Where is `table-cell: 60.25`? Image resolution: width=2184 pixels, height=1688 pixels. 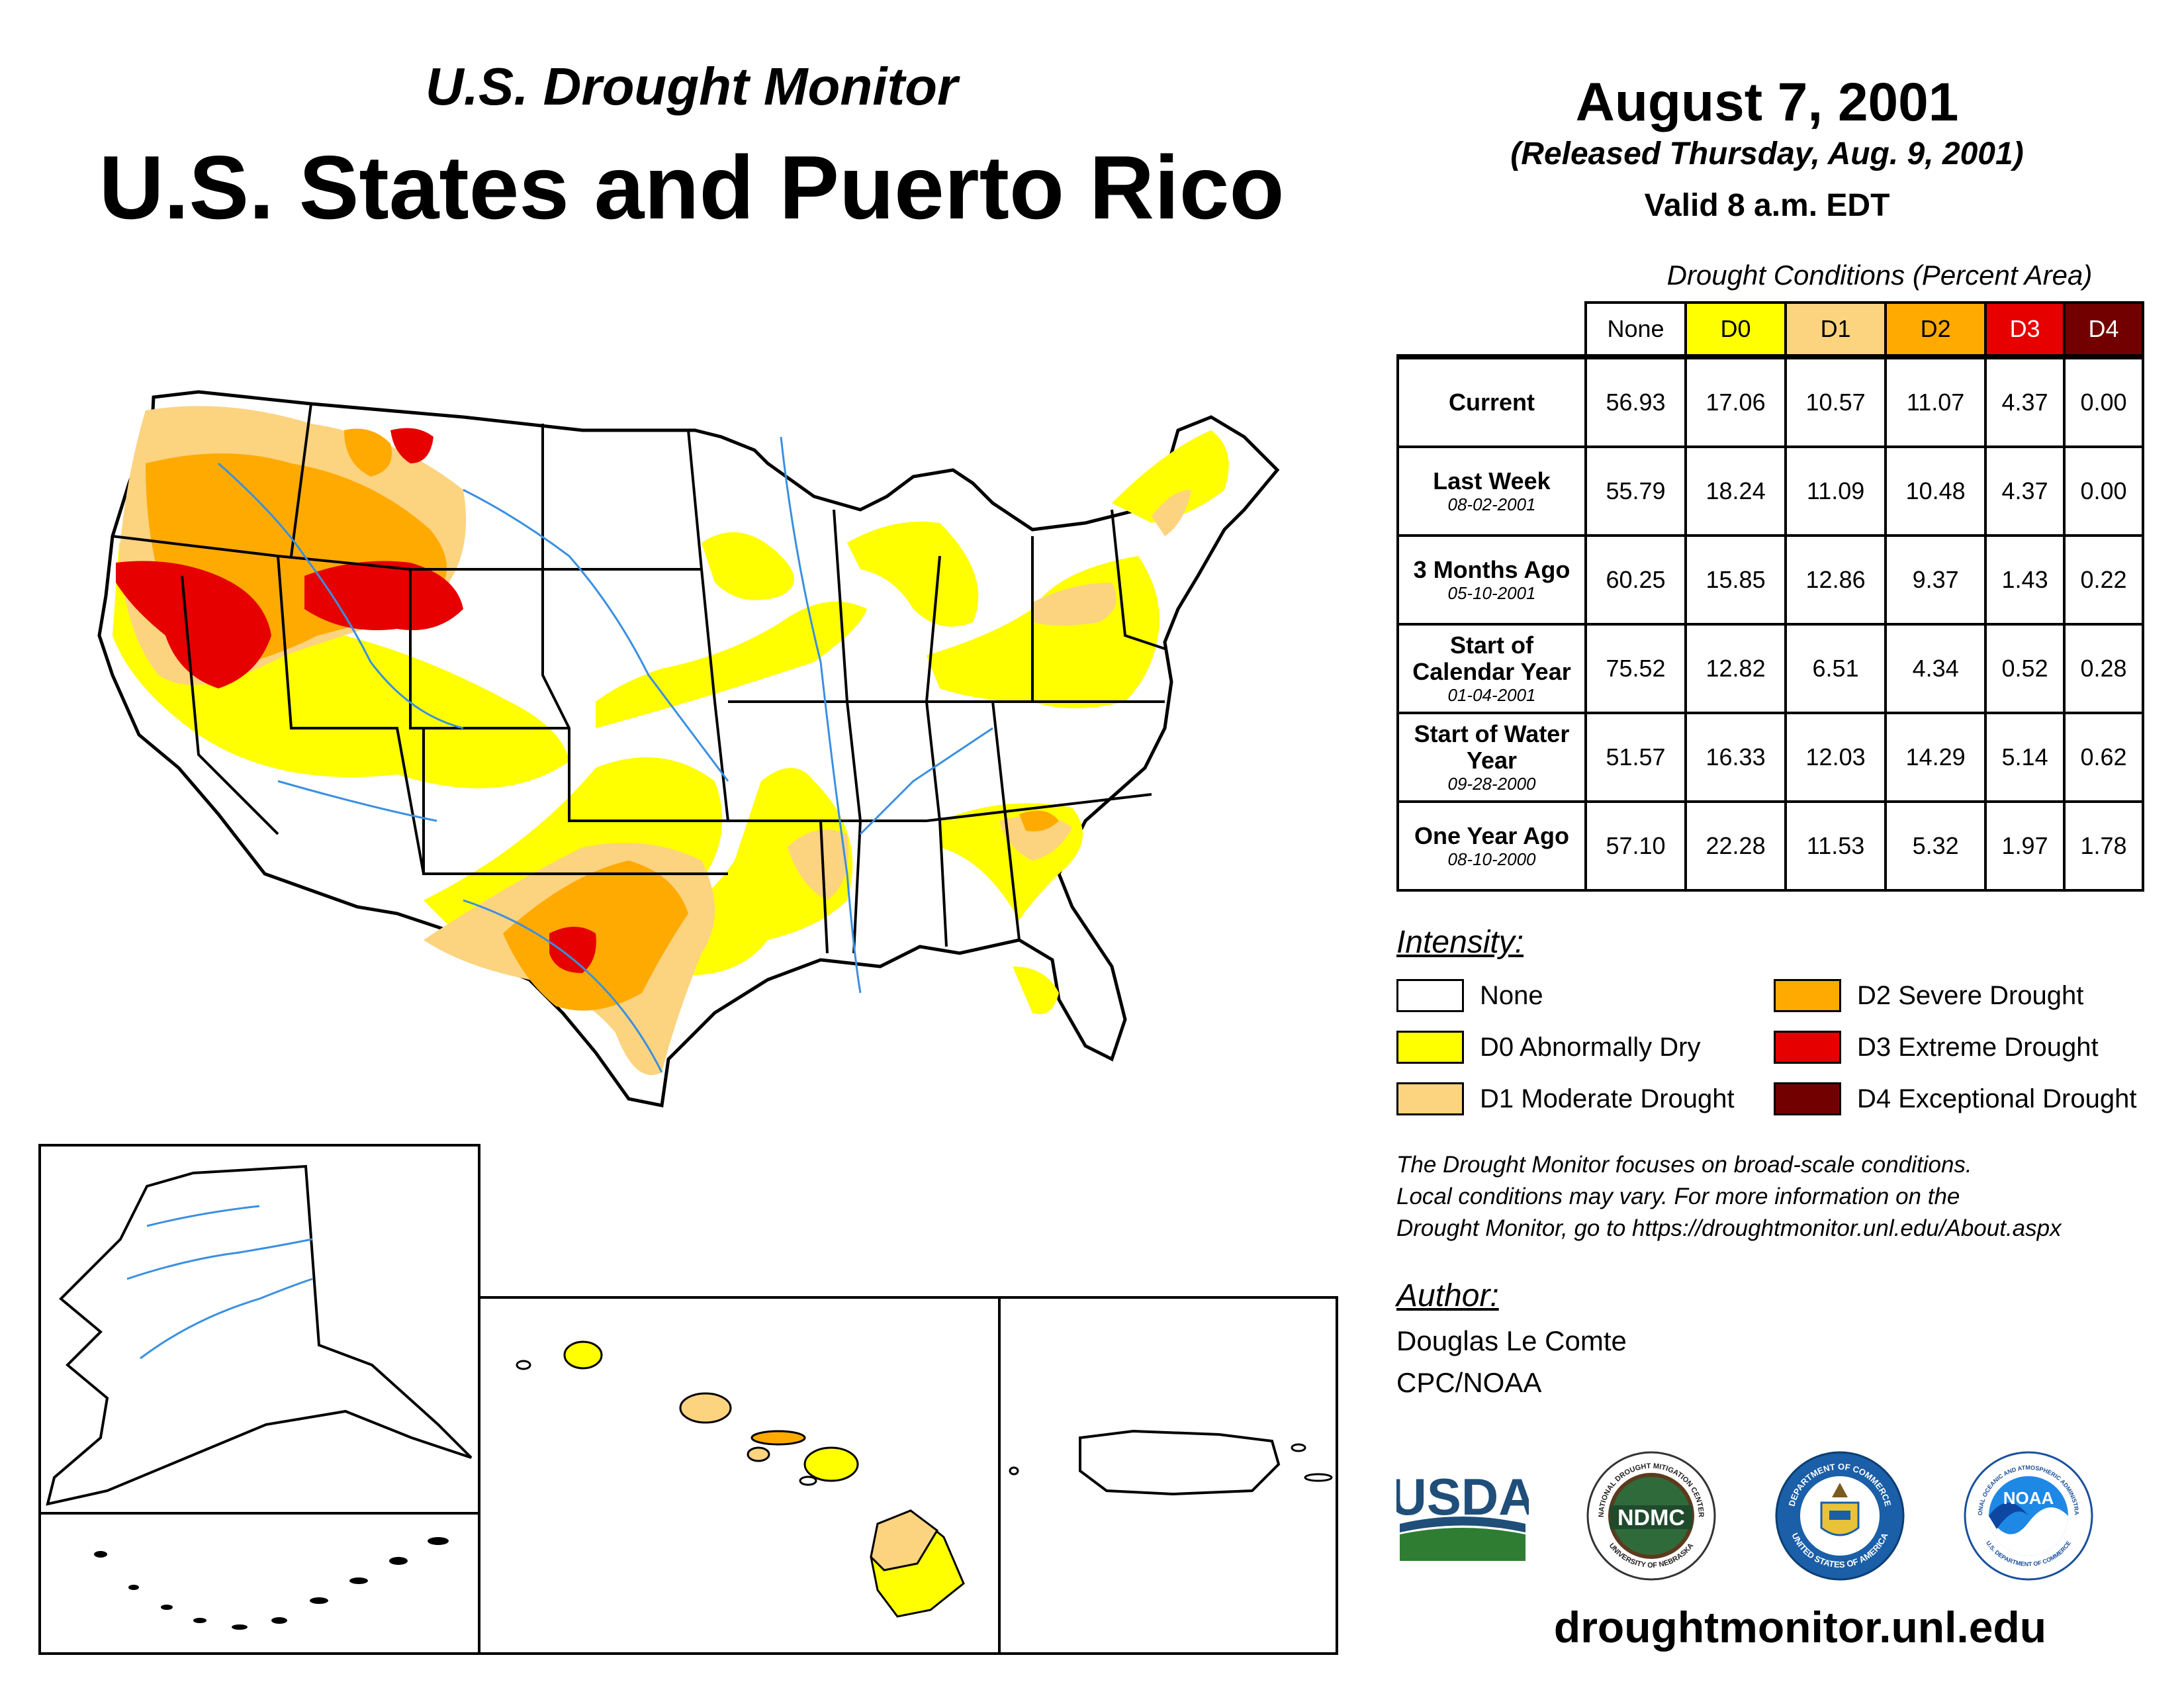 table-cell: 60.25 is located at coordinates (1636, 580).